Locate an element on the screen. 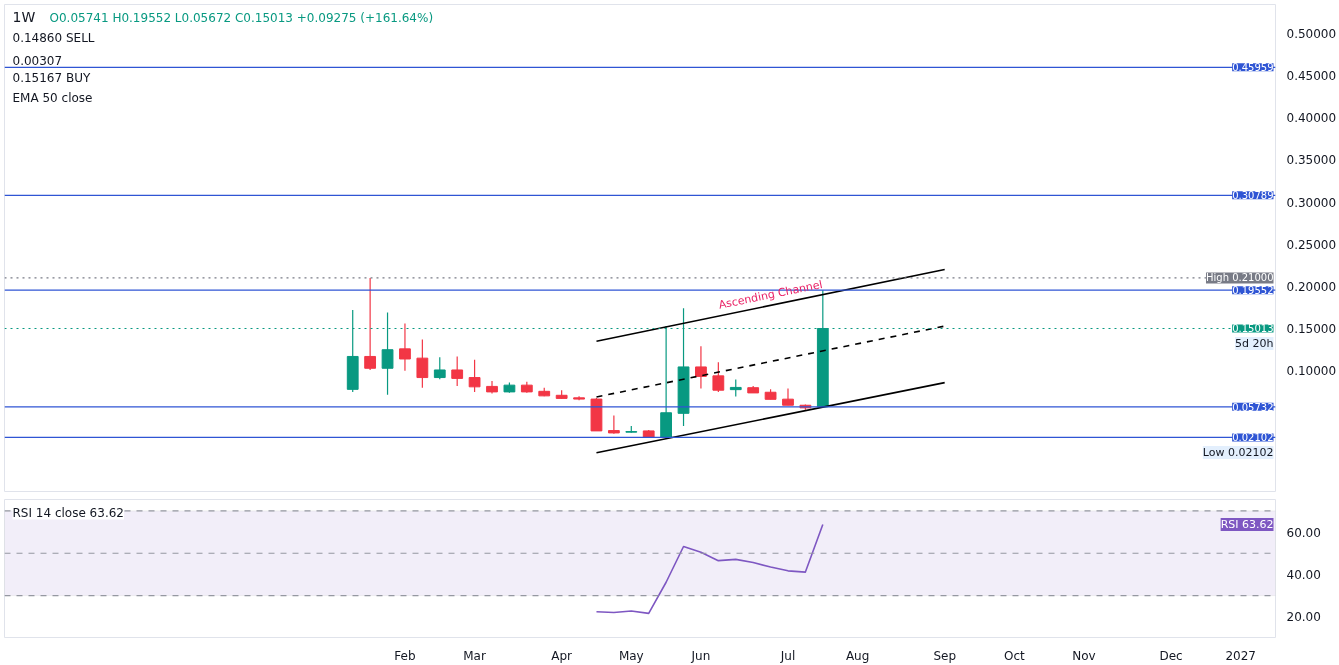 The image size is (1339, 665). annotation: 0.14860 SELL is located at coordinates (53, 37).